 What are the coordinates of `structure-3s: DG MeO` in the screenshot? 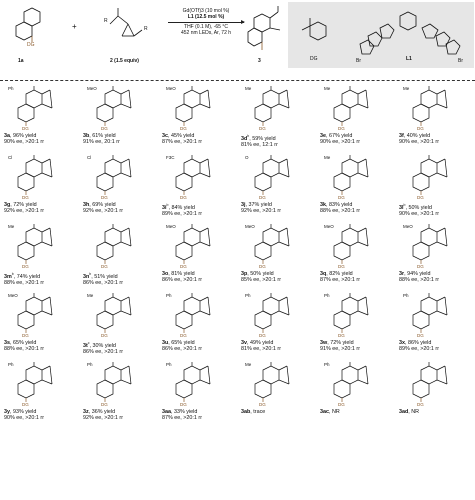 It's located at (30, 315).